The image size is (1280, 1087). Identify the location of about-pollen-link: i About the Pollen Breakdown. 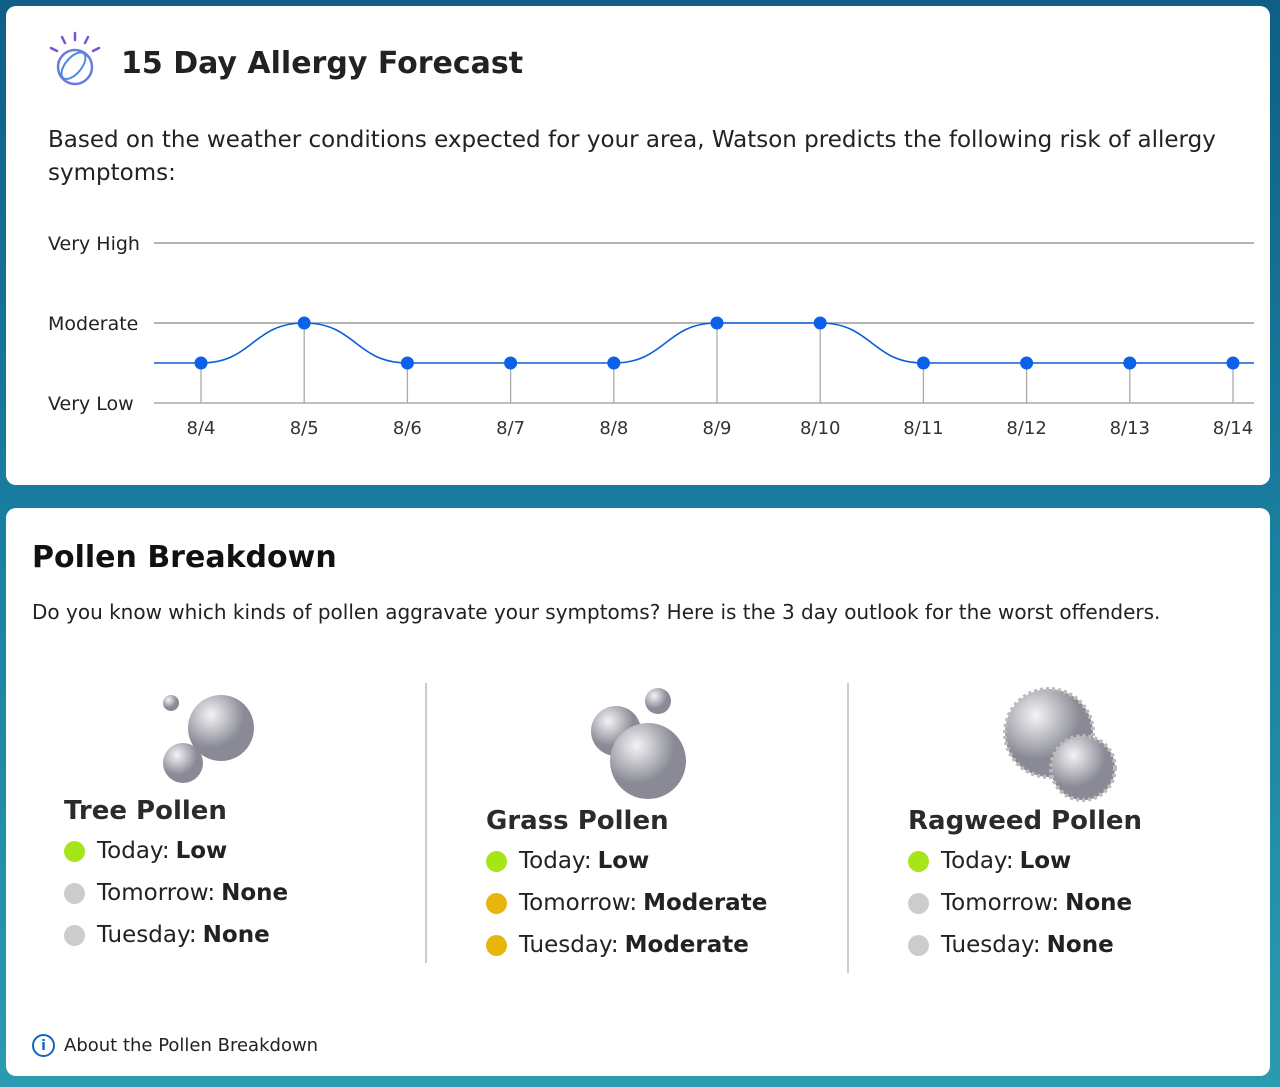
(175, 1045).